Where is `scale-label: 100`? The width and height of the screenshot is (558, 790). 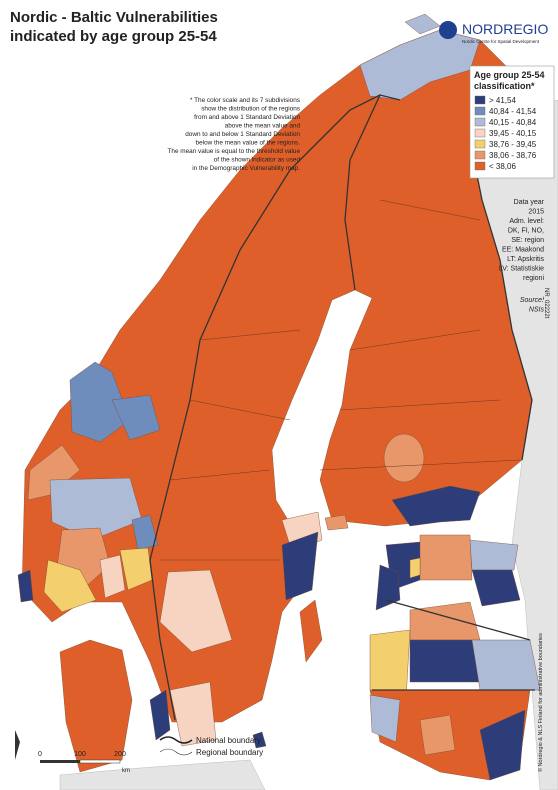 scale-label: 100 is located at coordinates (80, 754).